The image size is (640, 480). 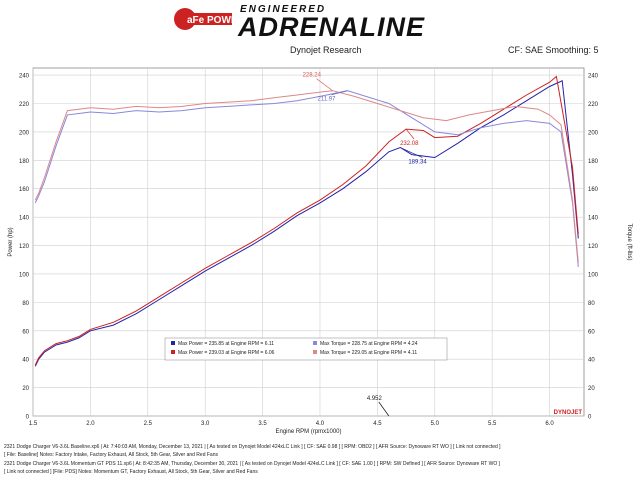 I want to click on y-axis-label-right: Torque (ft-lbs), so click(x=629, y=241).